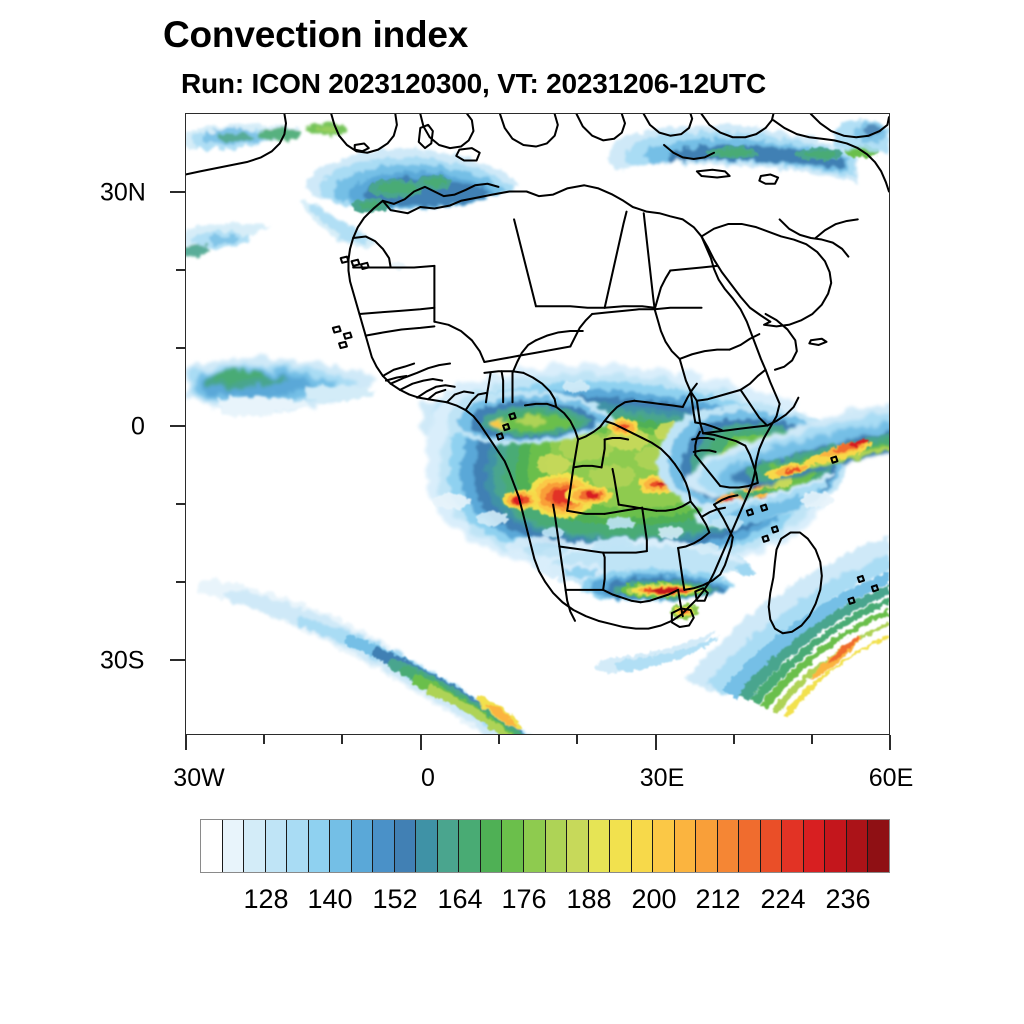  Describe the element at coordinates (654, 899) in the screenshot. I see `colorbar-label-6: 200` at that location.